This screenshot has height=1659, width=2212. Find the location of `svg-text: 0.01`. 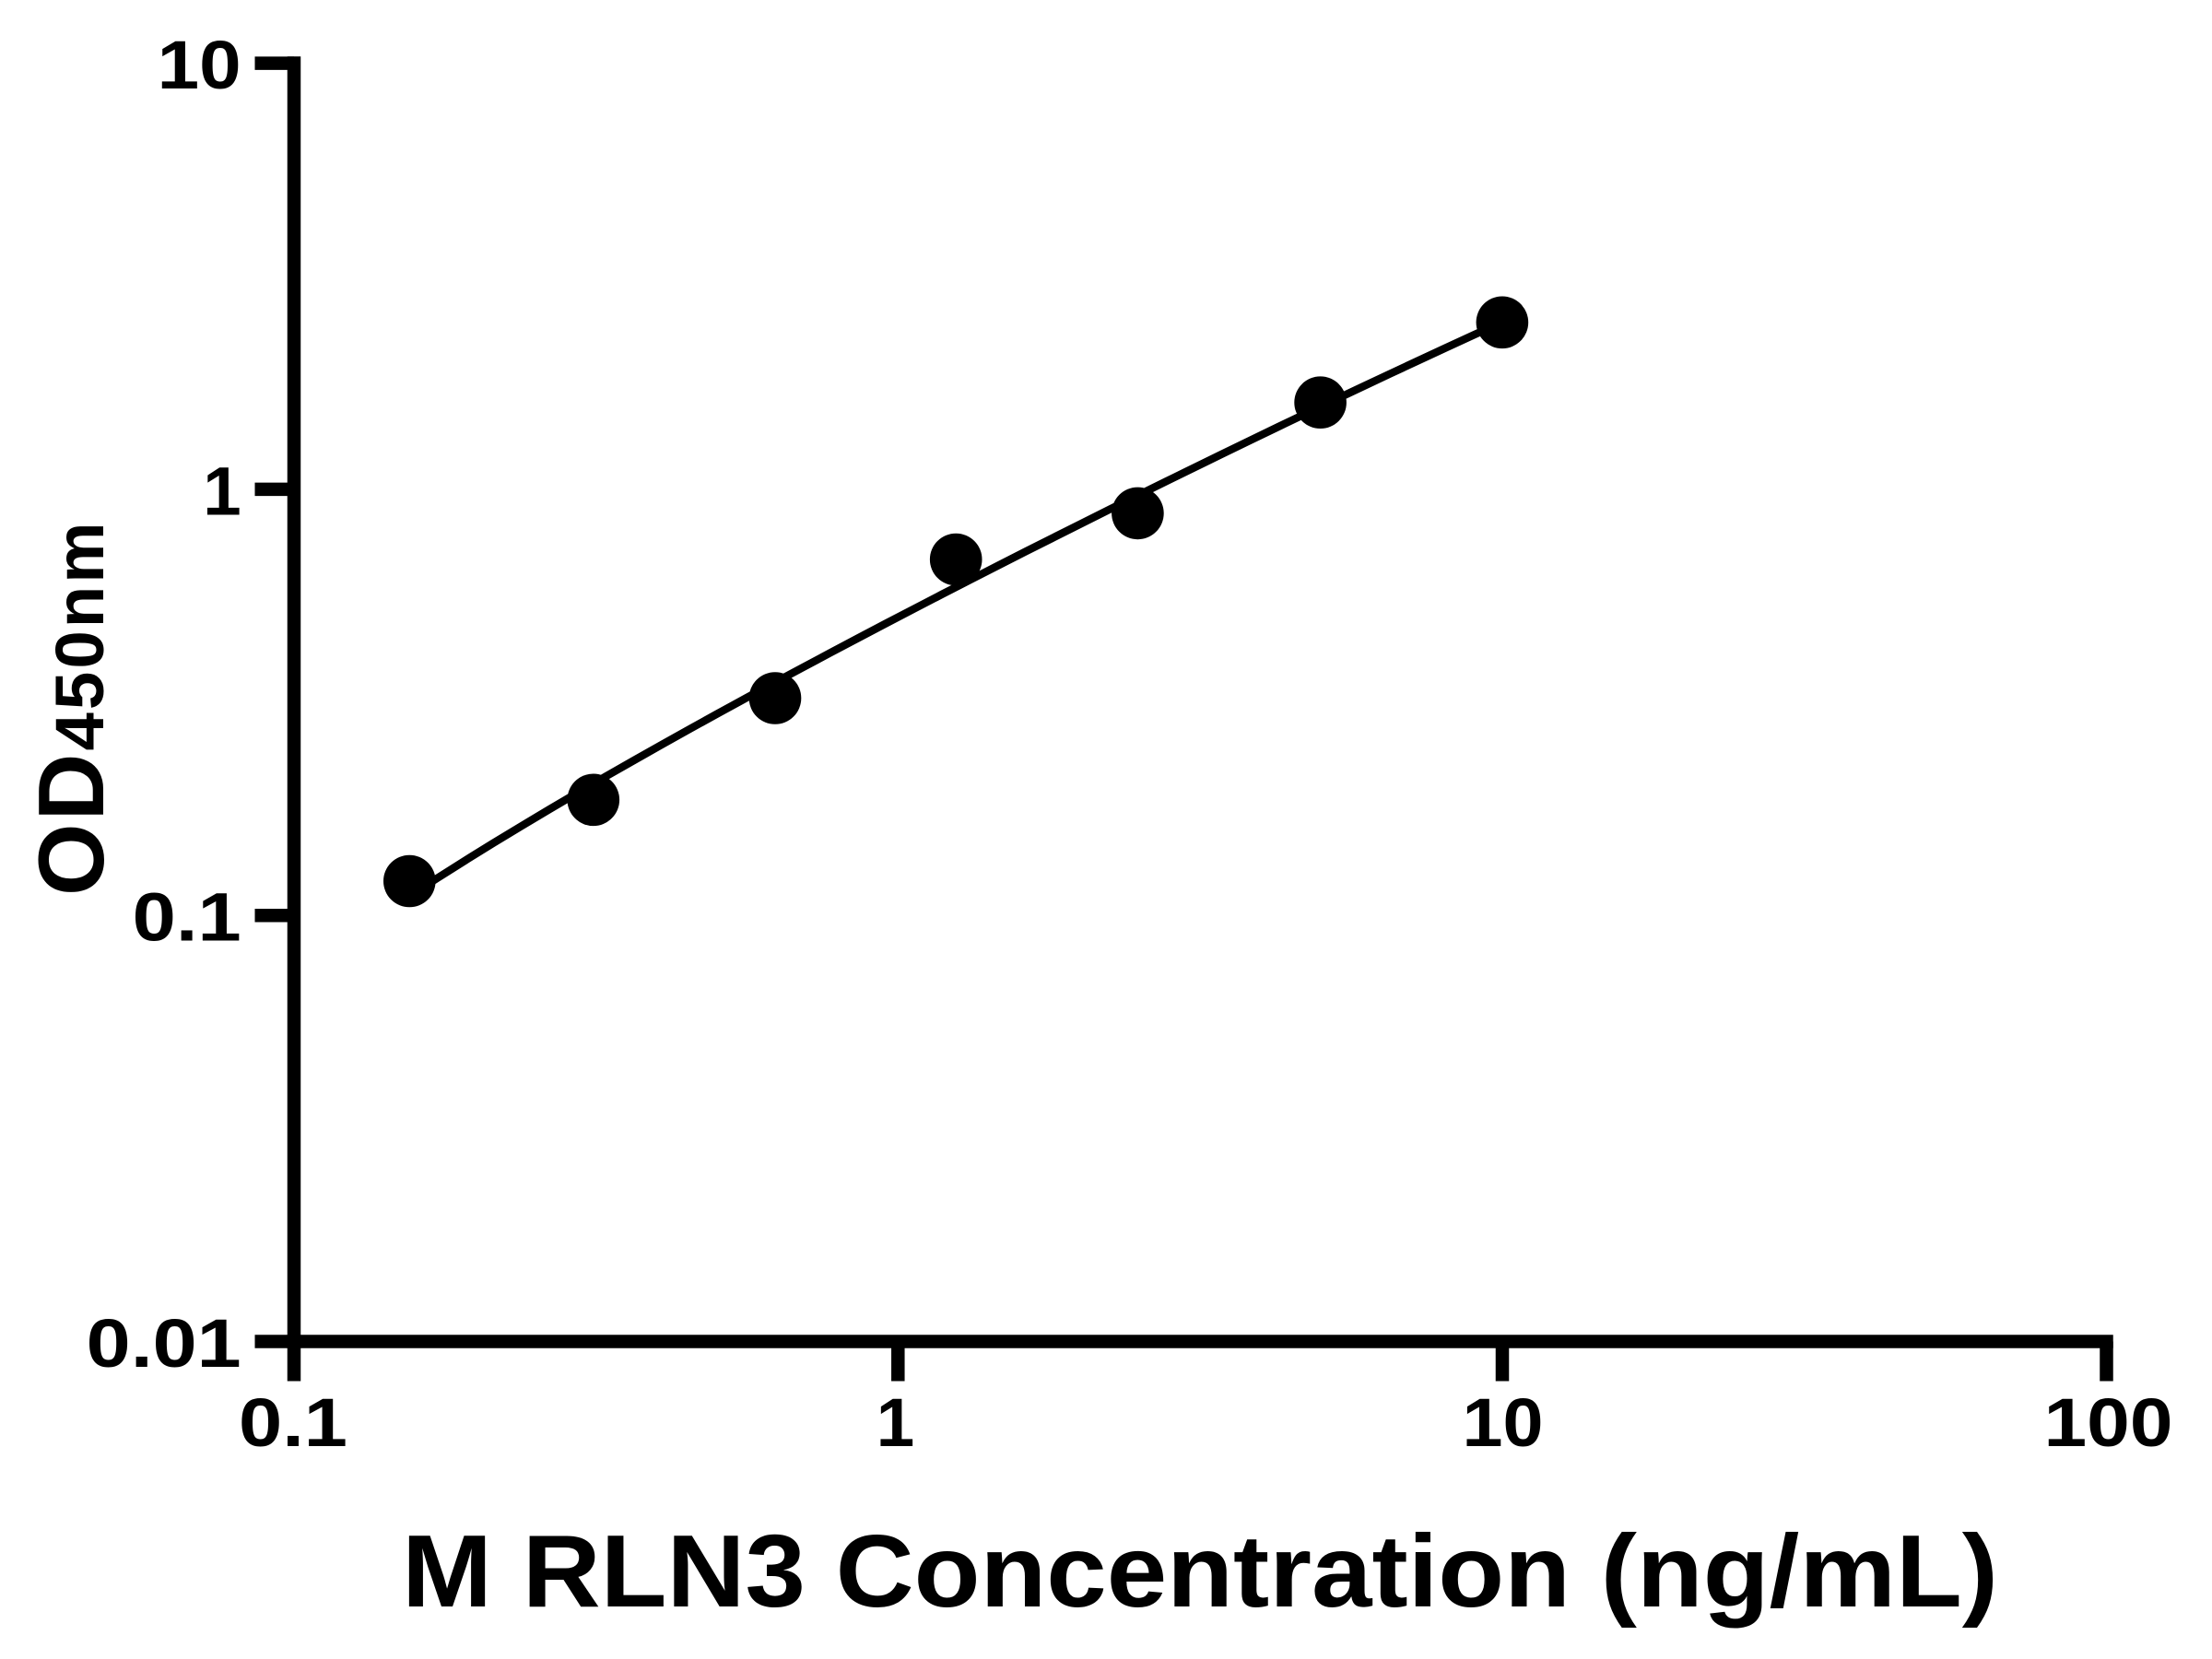

svg-text: 0.01 is located at coordinates (164, 1343).